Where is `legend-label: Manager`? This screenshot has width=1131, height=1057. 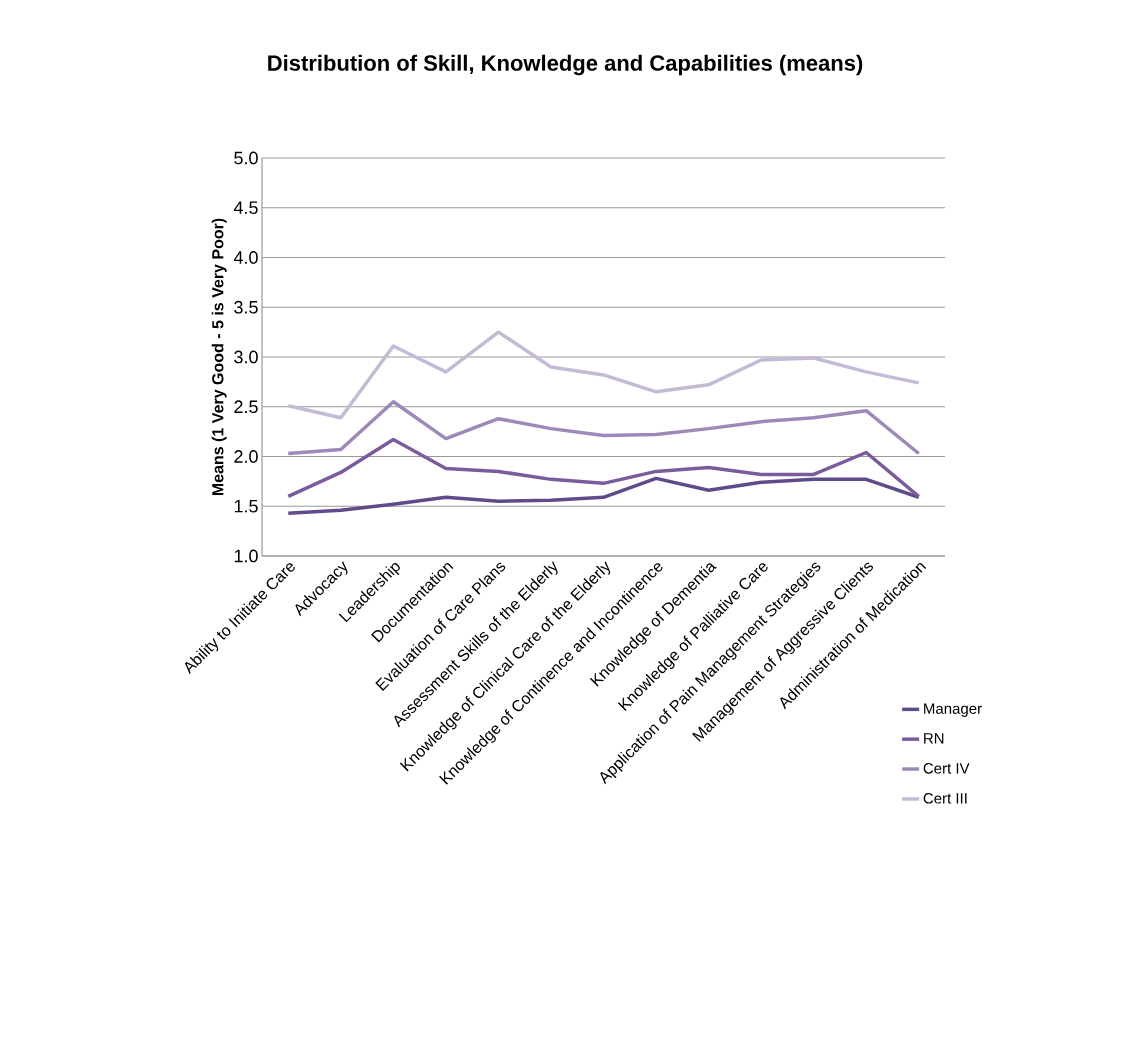 legend-label: Manager is located at coordinates (953, 710).